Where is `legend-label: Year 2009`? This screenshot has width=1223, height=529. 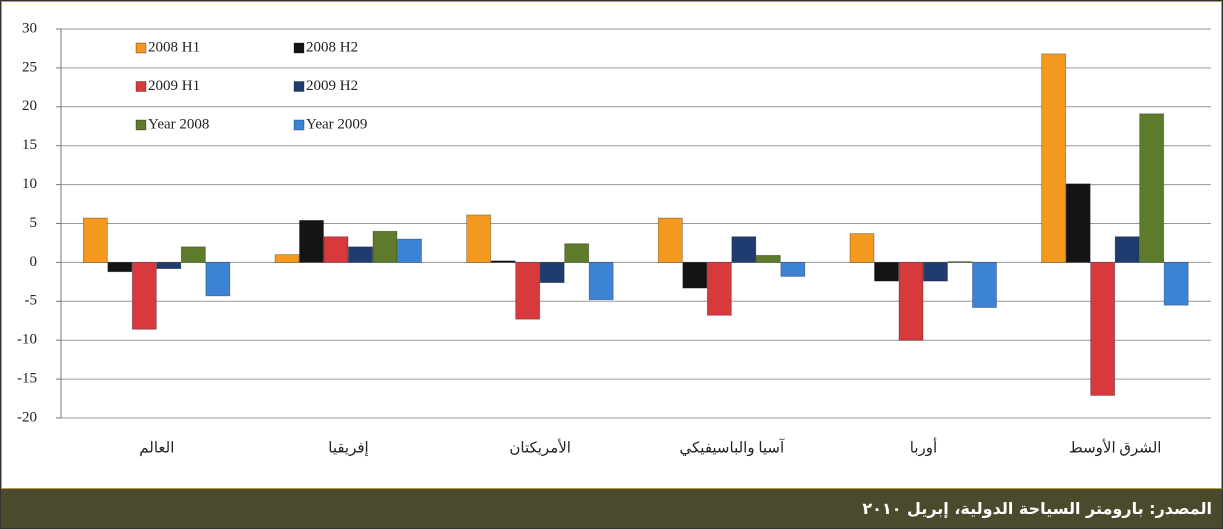 legend-label: Year 2009 is located at coordinates (336, 124).